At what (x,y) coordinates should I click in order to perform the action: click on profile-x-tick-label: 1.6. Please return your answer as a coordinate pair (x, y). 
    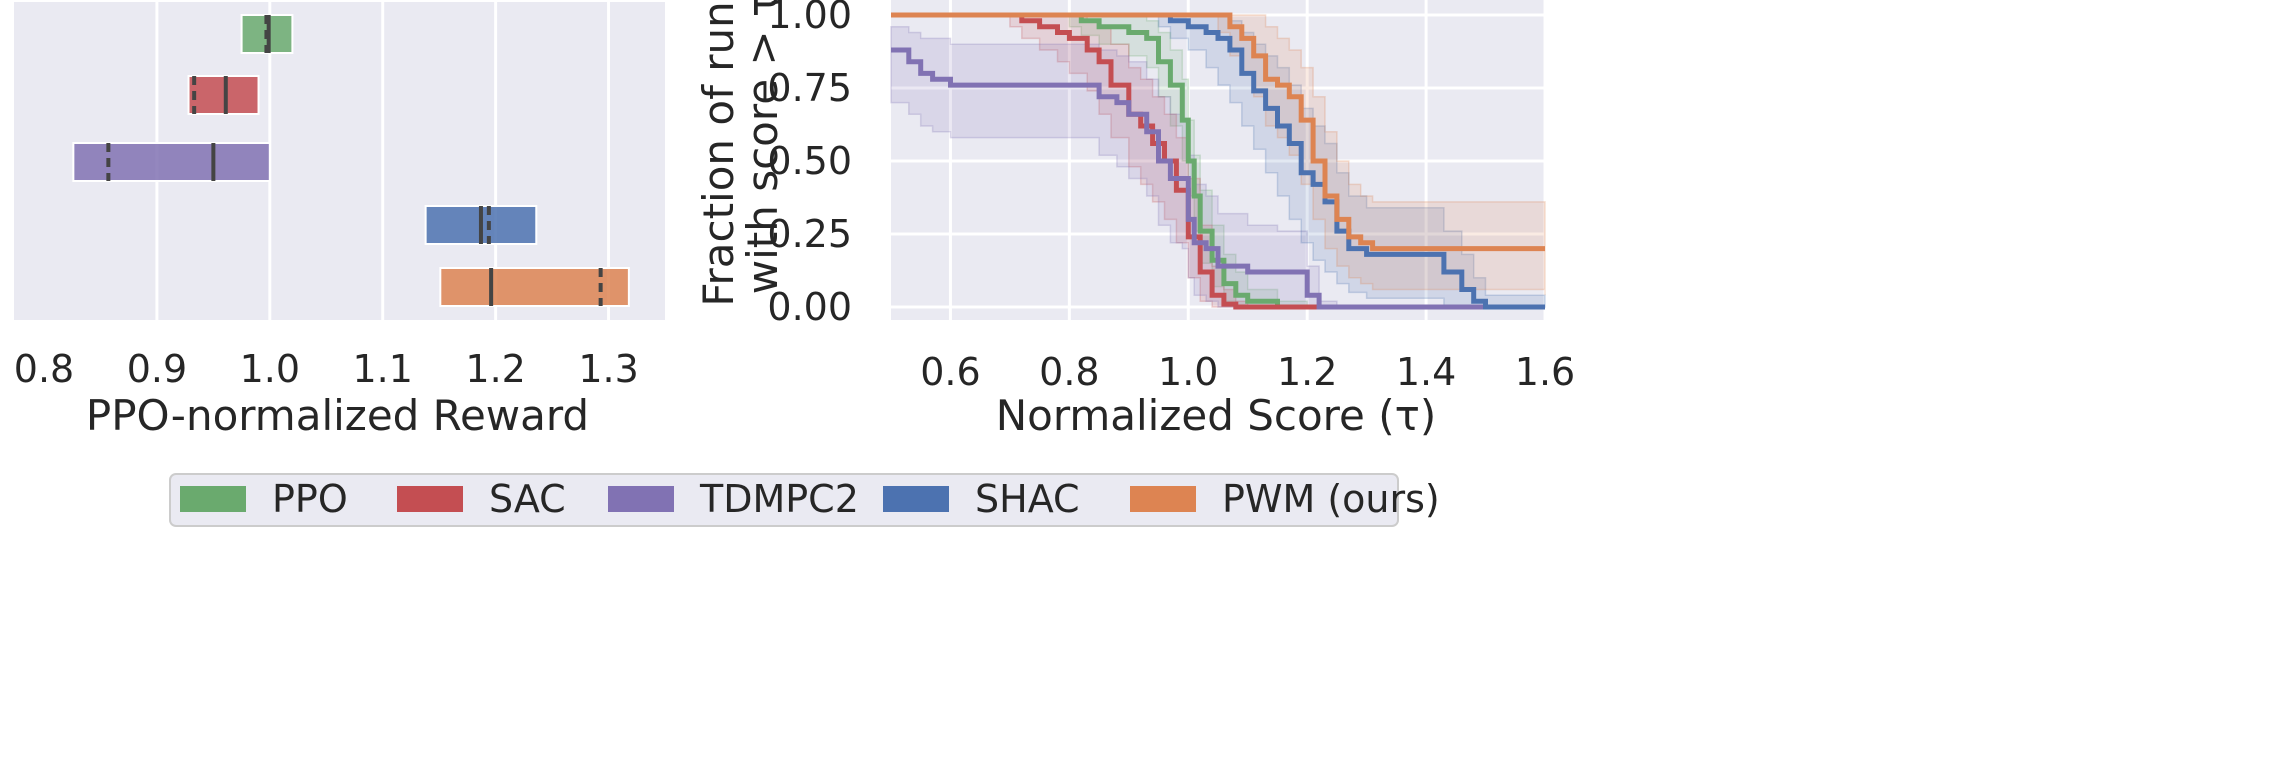
    Looking at the image, I should click on (1545, 372).